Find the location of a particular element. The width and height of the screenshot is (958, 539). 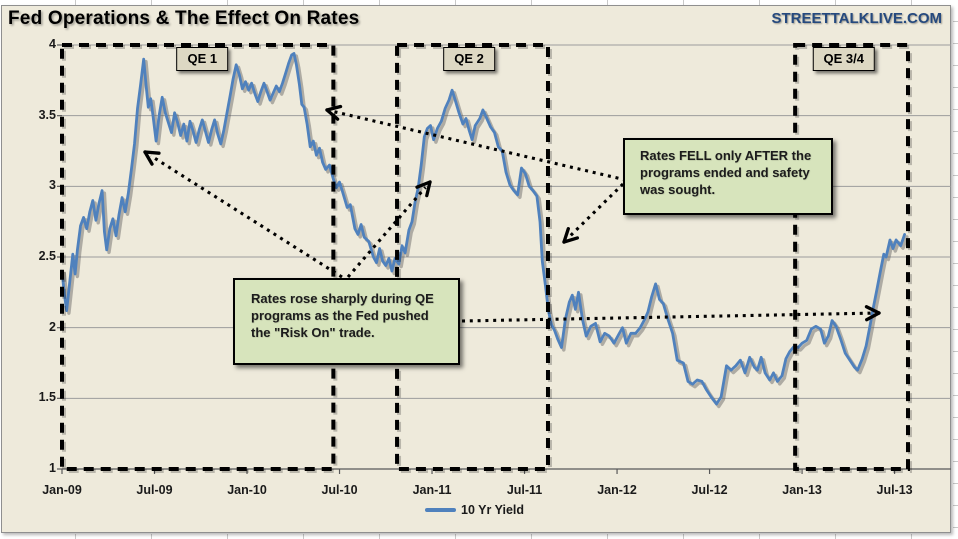

y-axis-label: 2.5 is located at coordinates (47, 256).